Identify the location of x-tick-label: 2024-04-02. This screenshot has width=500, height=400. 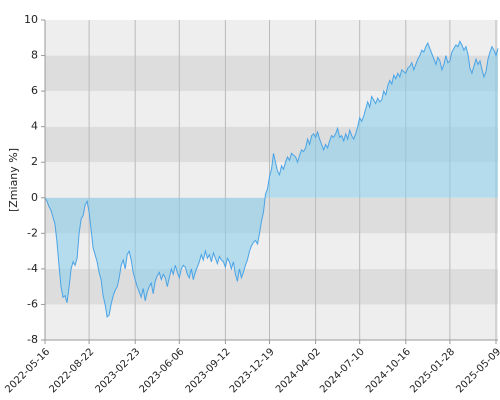
(298, 370).